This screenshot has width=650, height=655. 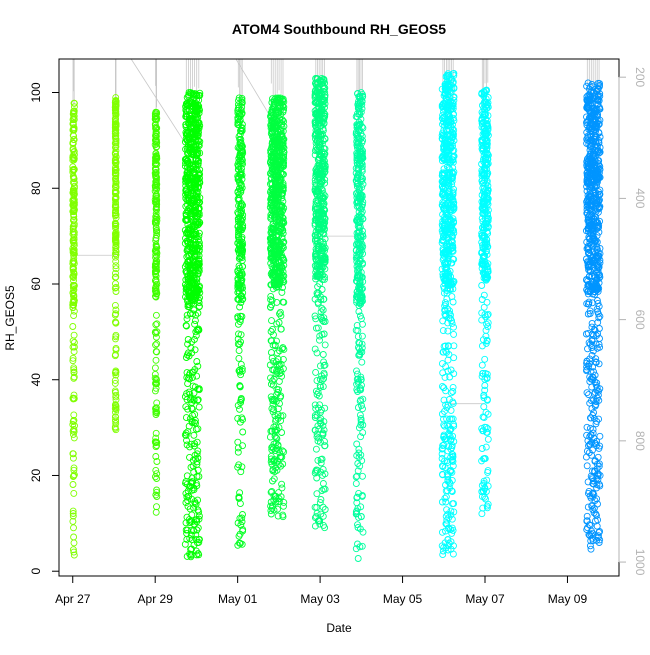 I want to click on chart-title: ATOM4 Southbound RH_GEOS5, so click(x=339, y=29).